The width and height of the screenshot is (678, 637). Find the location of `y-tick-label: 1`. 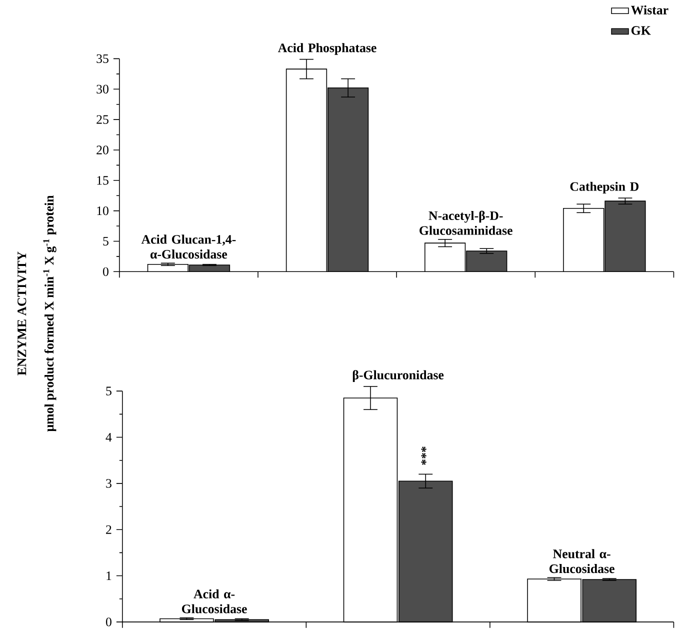

y-tick-label: 1 is located at coordinates (109, 576).